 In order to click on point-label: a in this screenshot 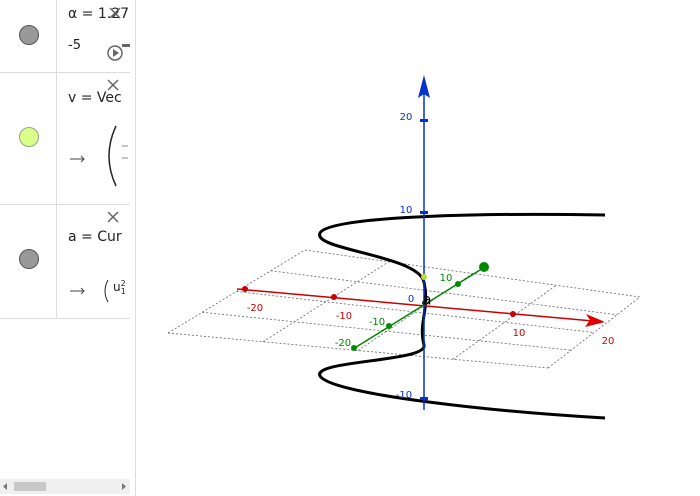, I will do `click(426, 300)`.